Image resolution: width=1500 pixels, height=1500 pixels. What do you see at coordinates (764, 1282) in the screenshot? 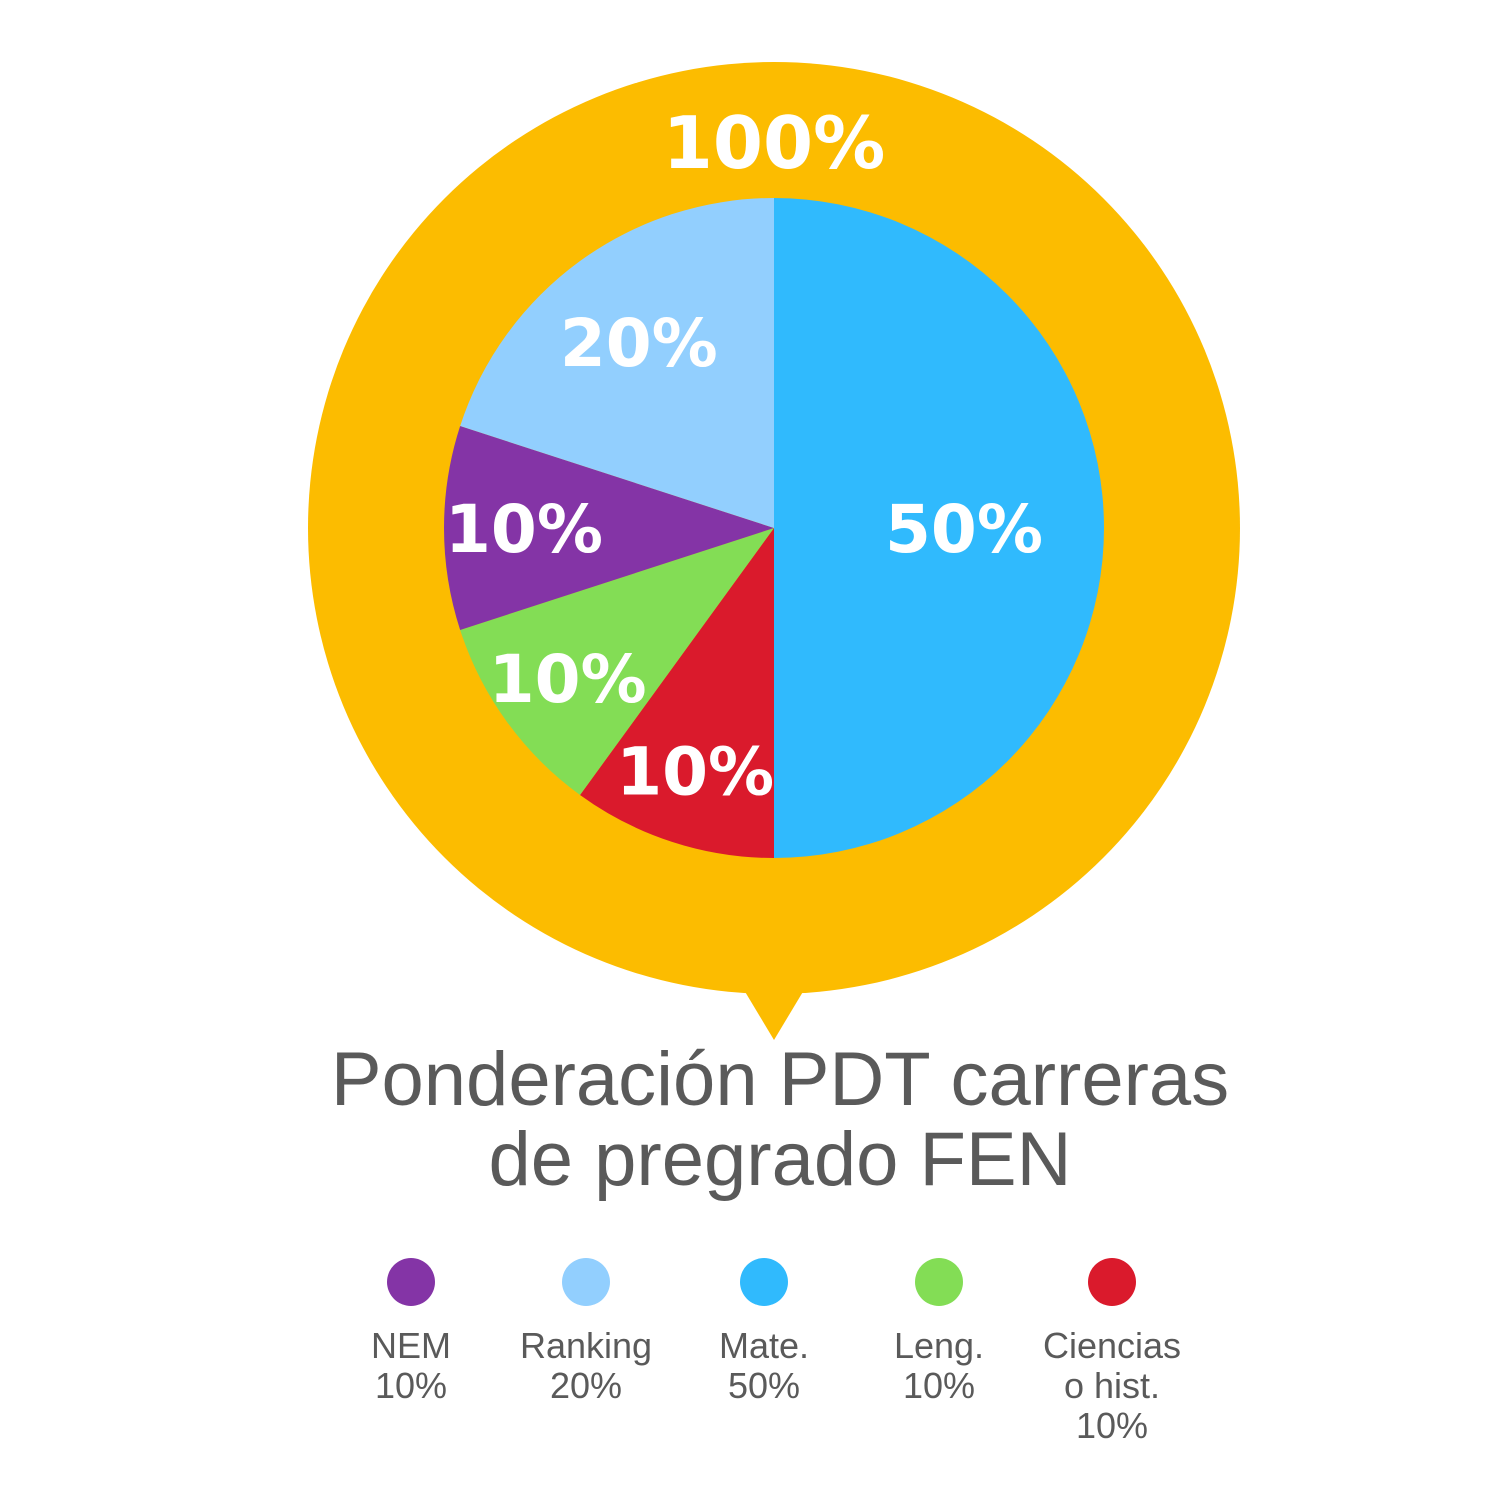
I see `legend-dot-mate` at bounding box center [764, 1282].